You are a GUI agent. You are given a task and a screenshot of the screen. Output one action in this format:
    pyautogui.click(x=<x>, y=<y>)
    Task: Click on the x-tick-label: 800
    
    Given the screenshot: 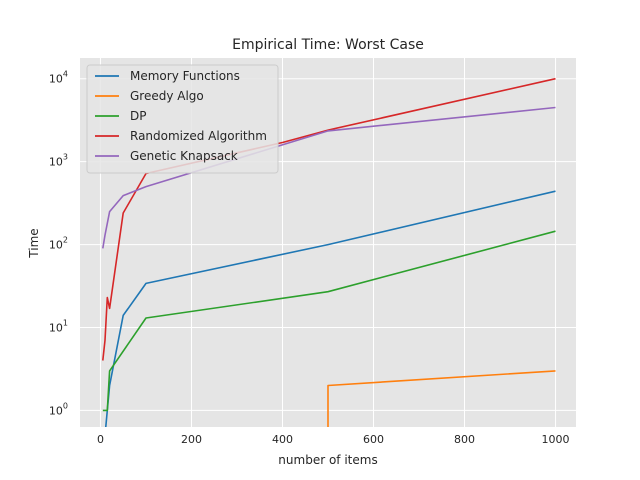 What is the action you would take?
    pyautogui.click(x=464, y=439)
    